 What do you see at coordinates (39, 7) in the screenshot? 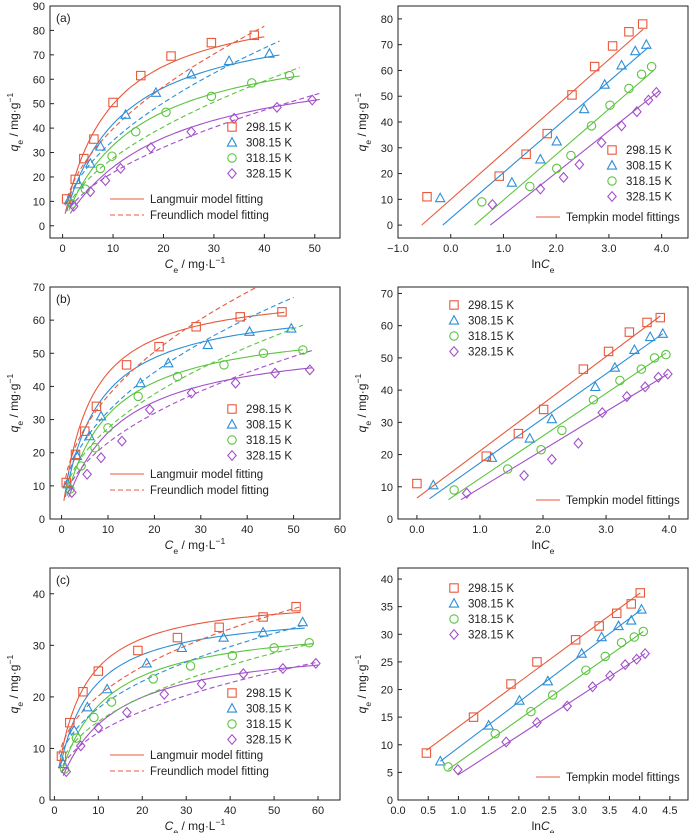
I see `y-tick-label: 90` at bounding box center [39, 7].